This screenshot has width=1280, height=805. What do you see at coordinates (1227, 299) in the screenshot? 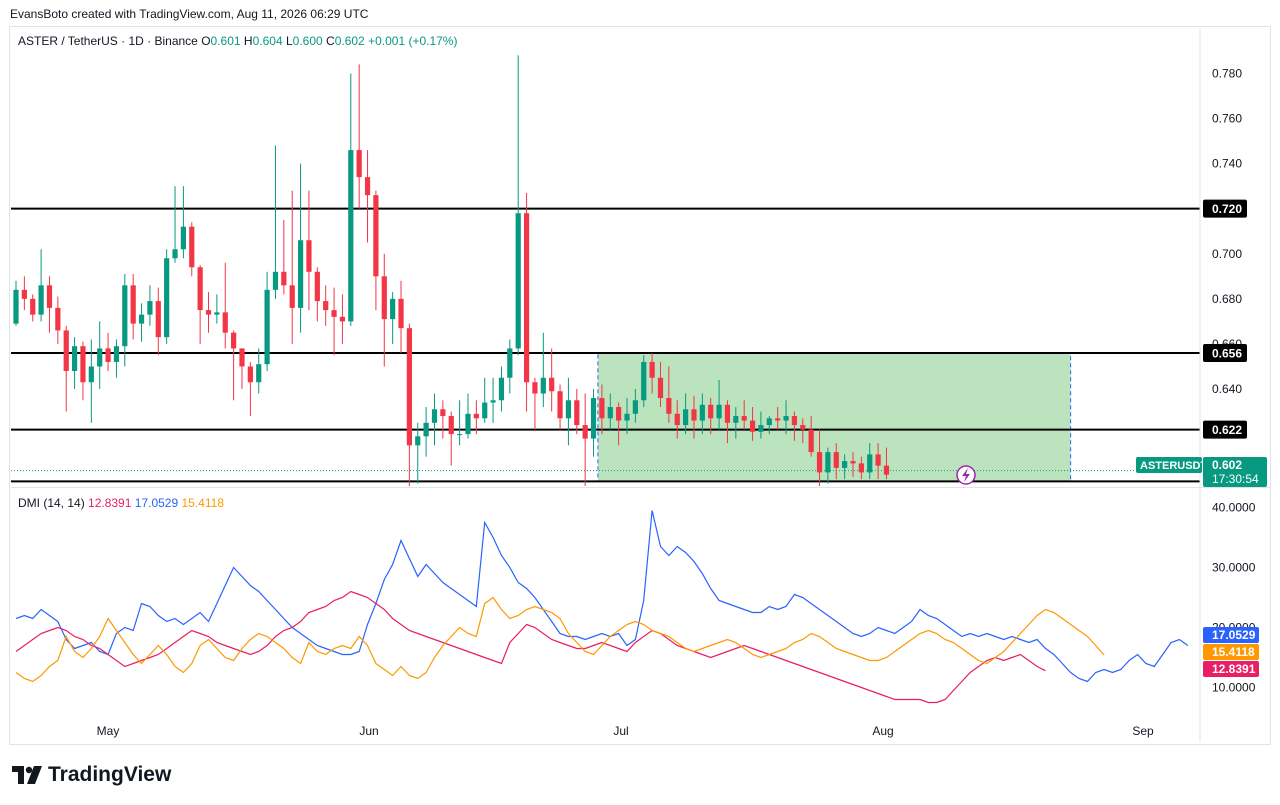
I see `price-tick-label: 0.680` at bounding box center [1227, 299].